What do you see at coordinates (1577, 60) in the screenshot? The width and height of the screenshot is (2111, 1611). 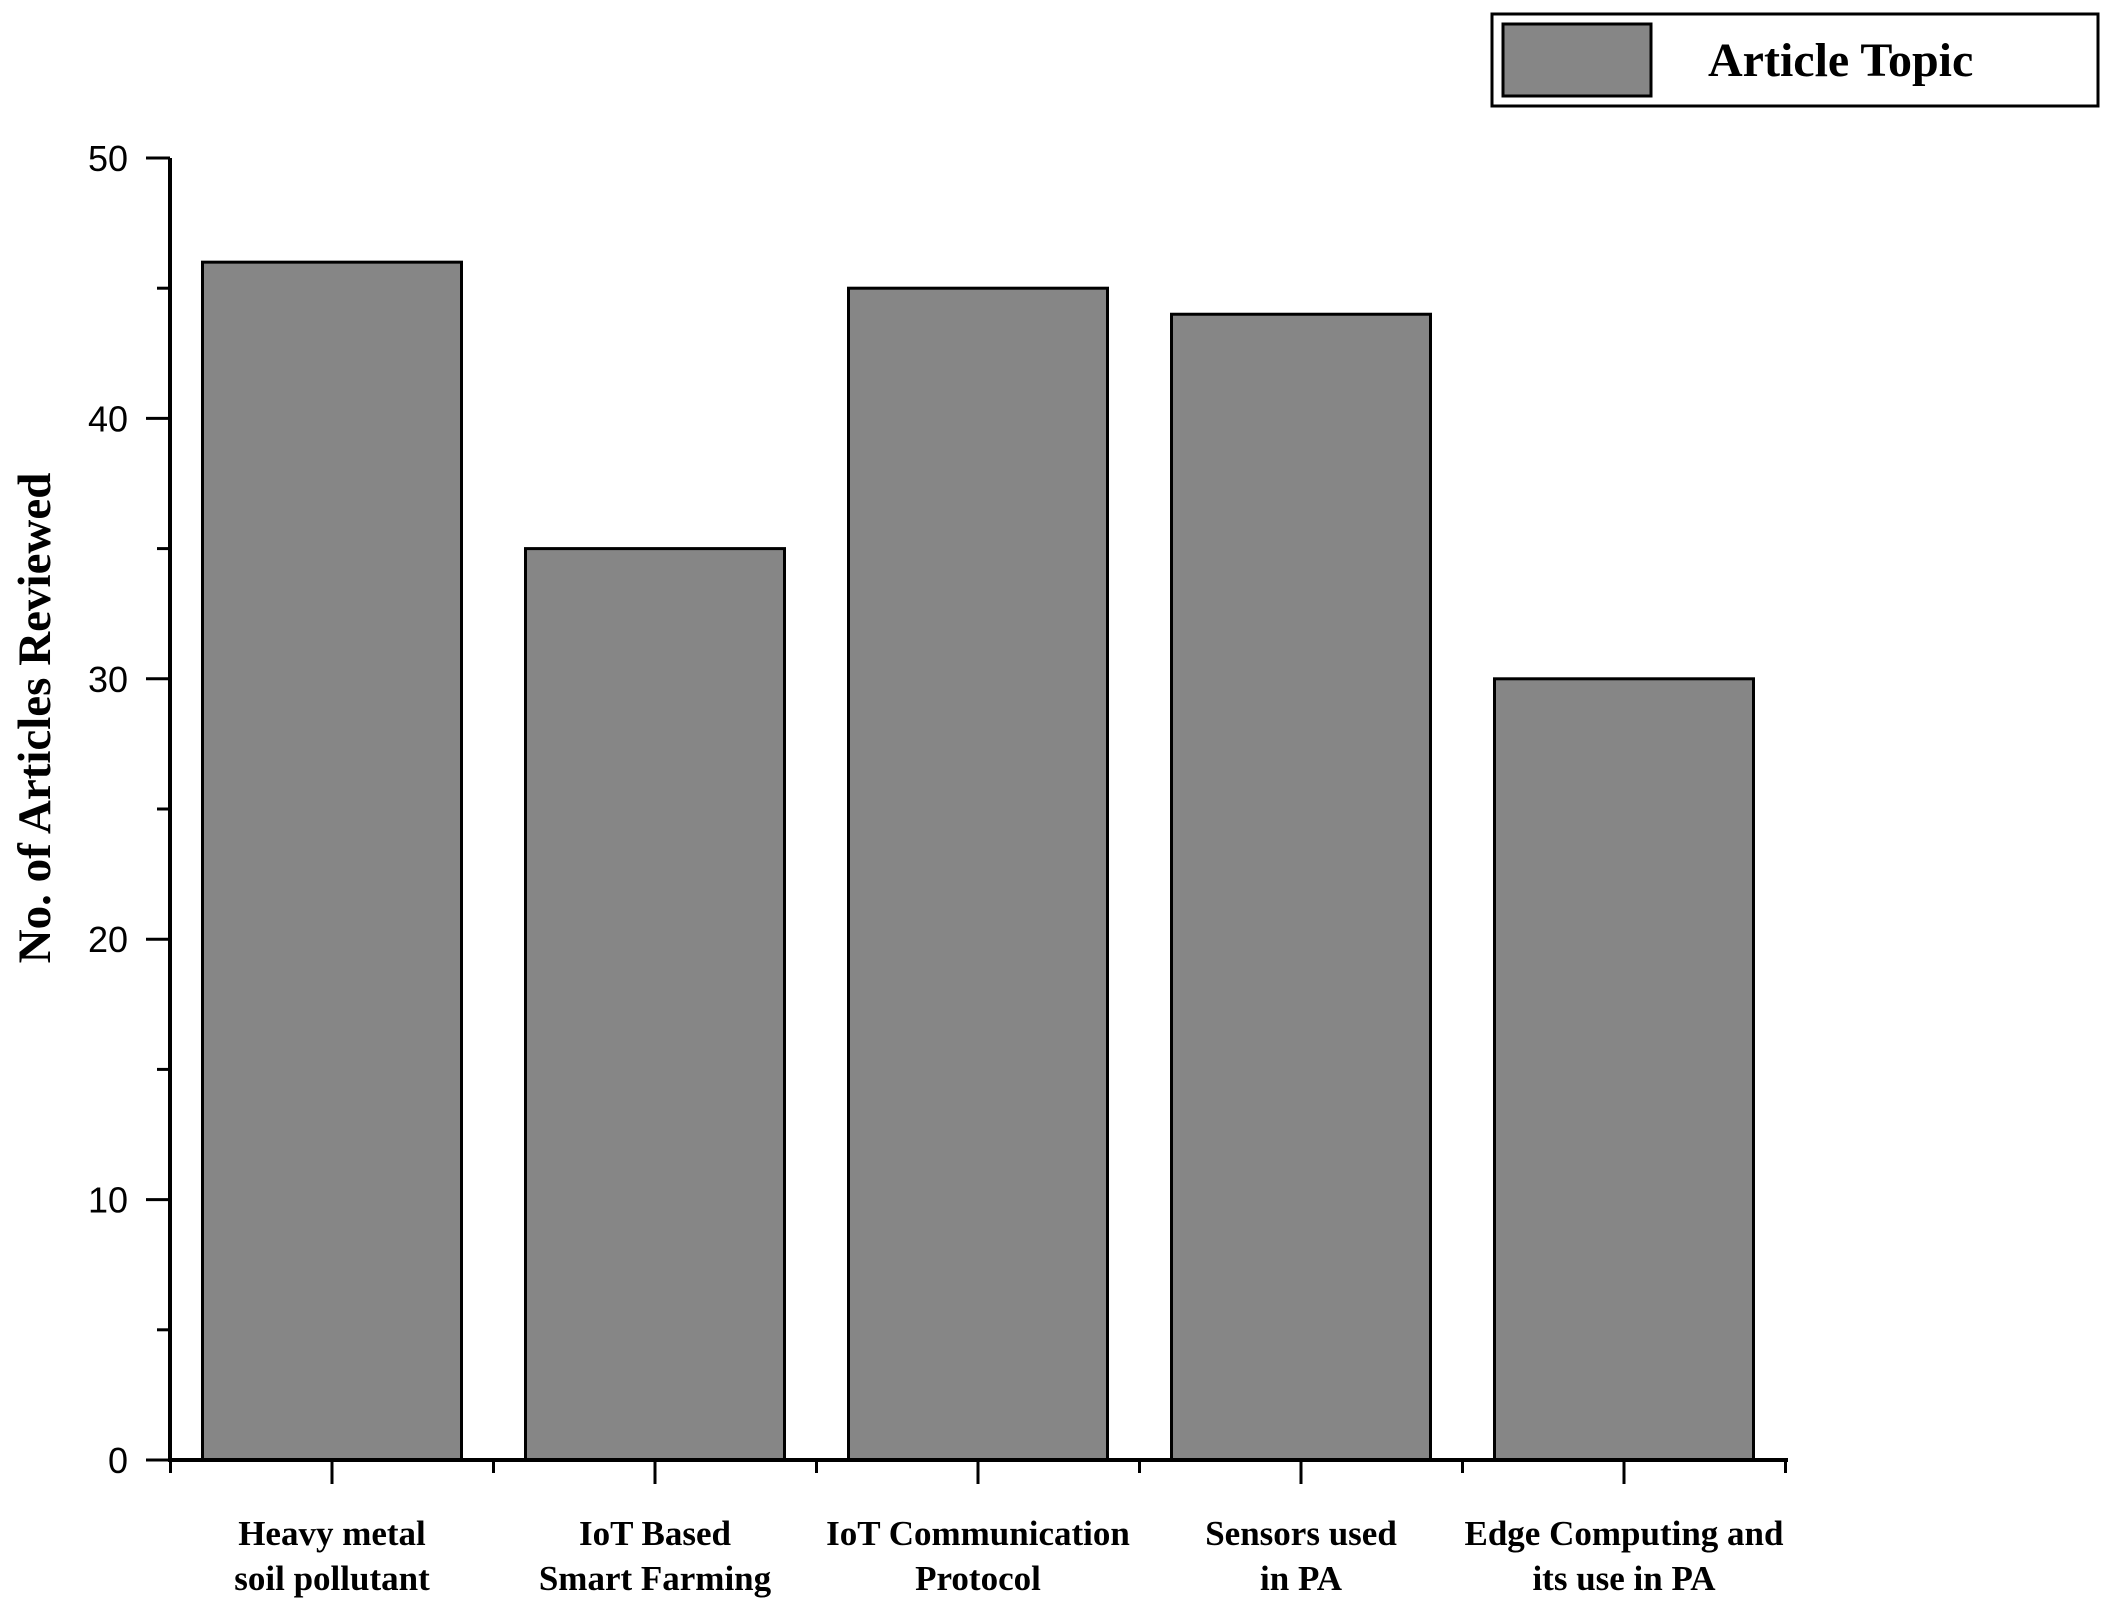 I see `legend-swatch` at bounding box center [1577, 60].